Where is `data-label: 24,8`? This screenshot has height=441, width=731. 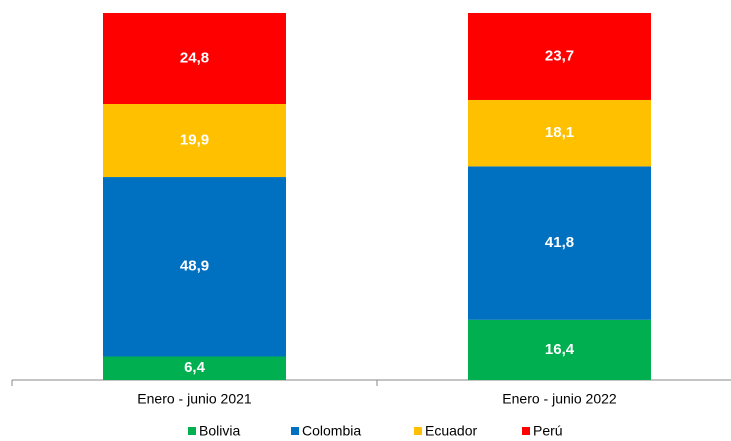 data-label: 24,8 is located at coordinates (194, 57).